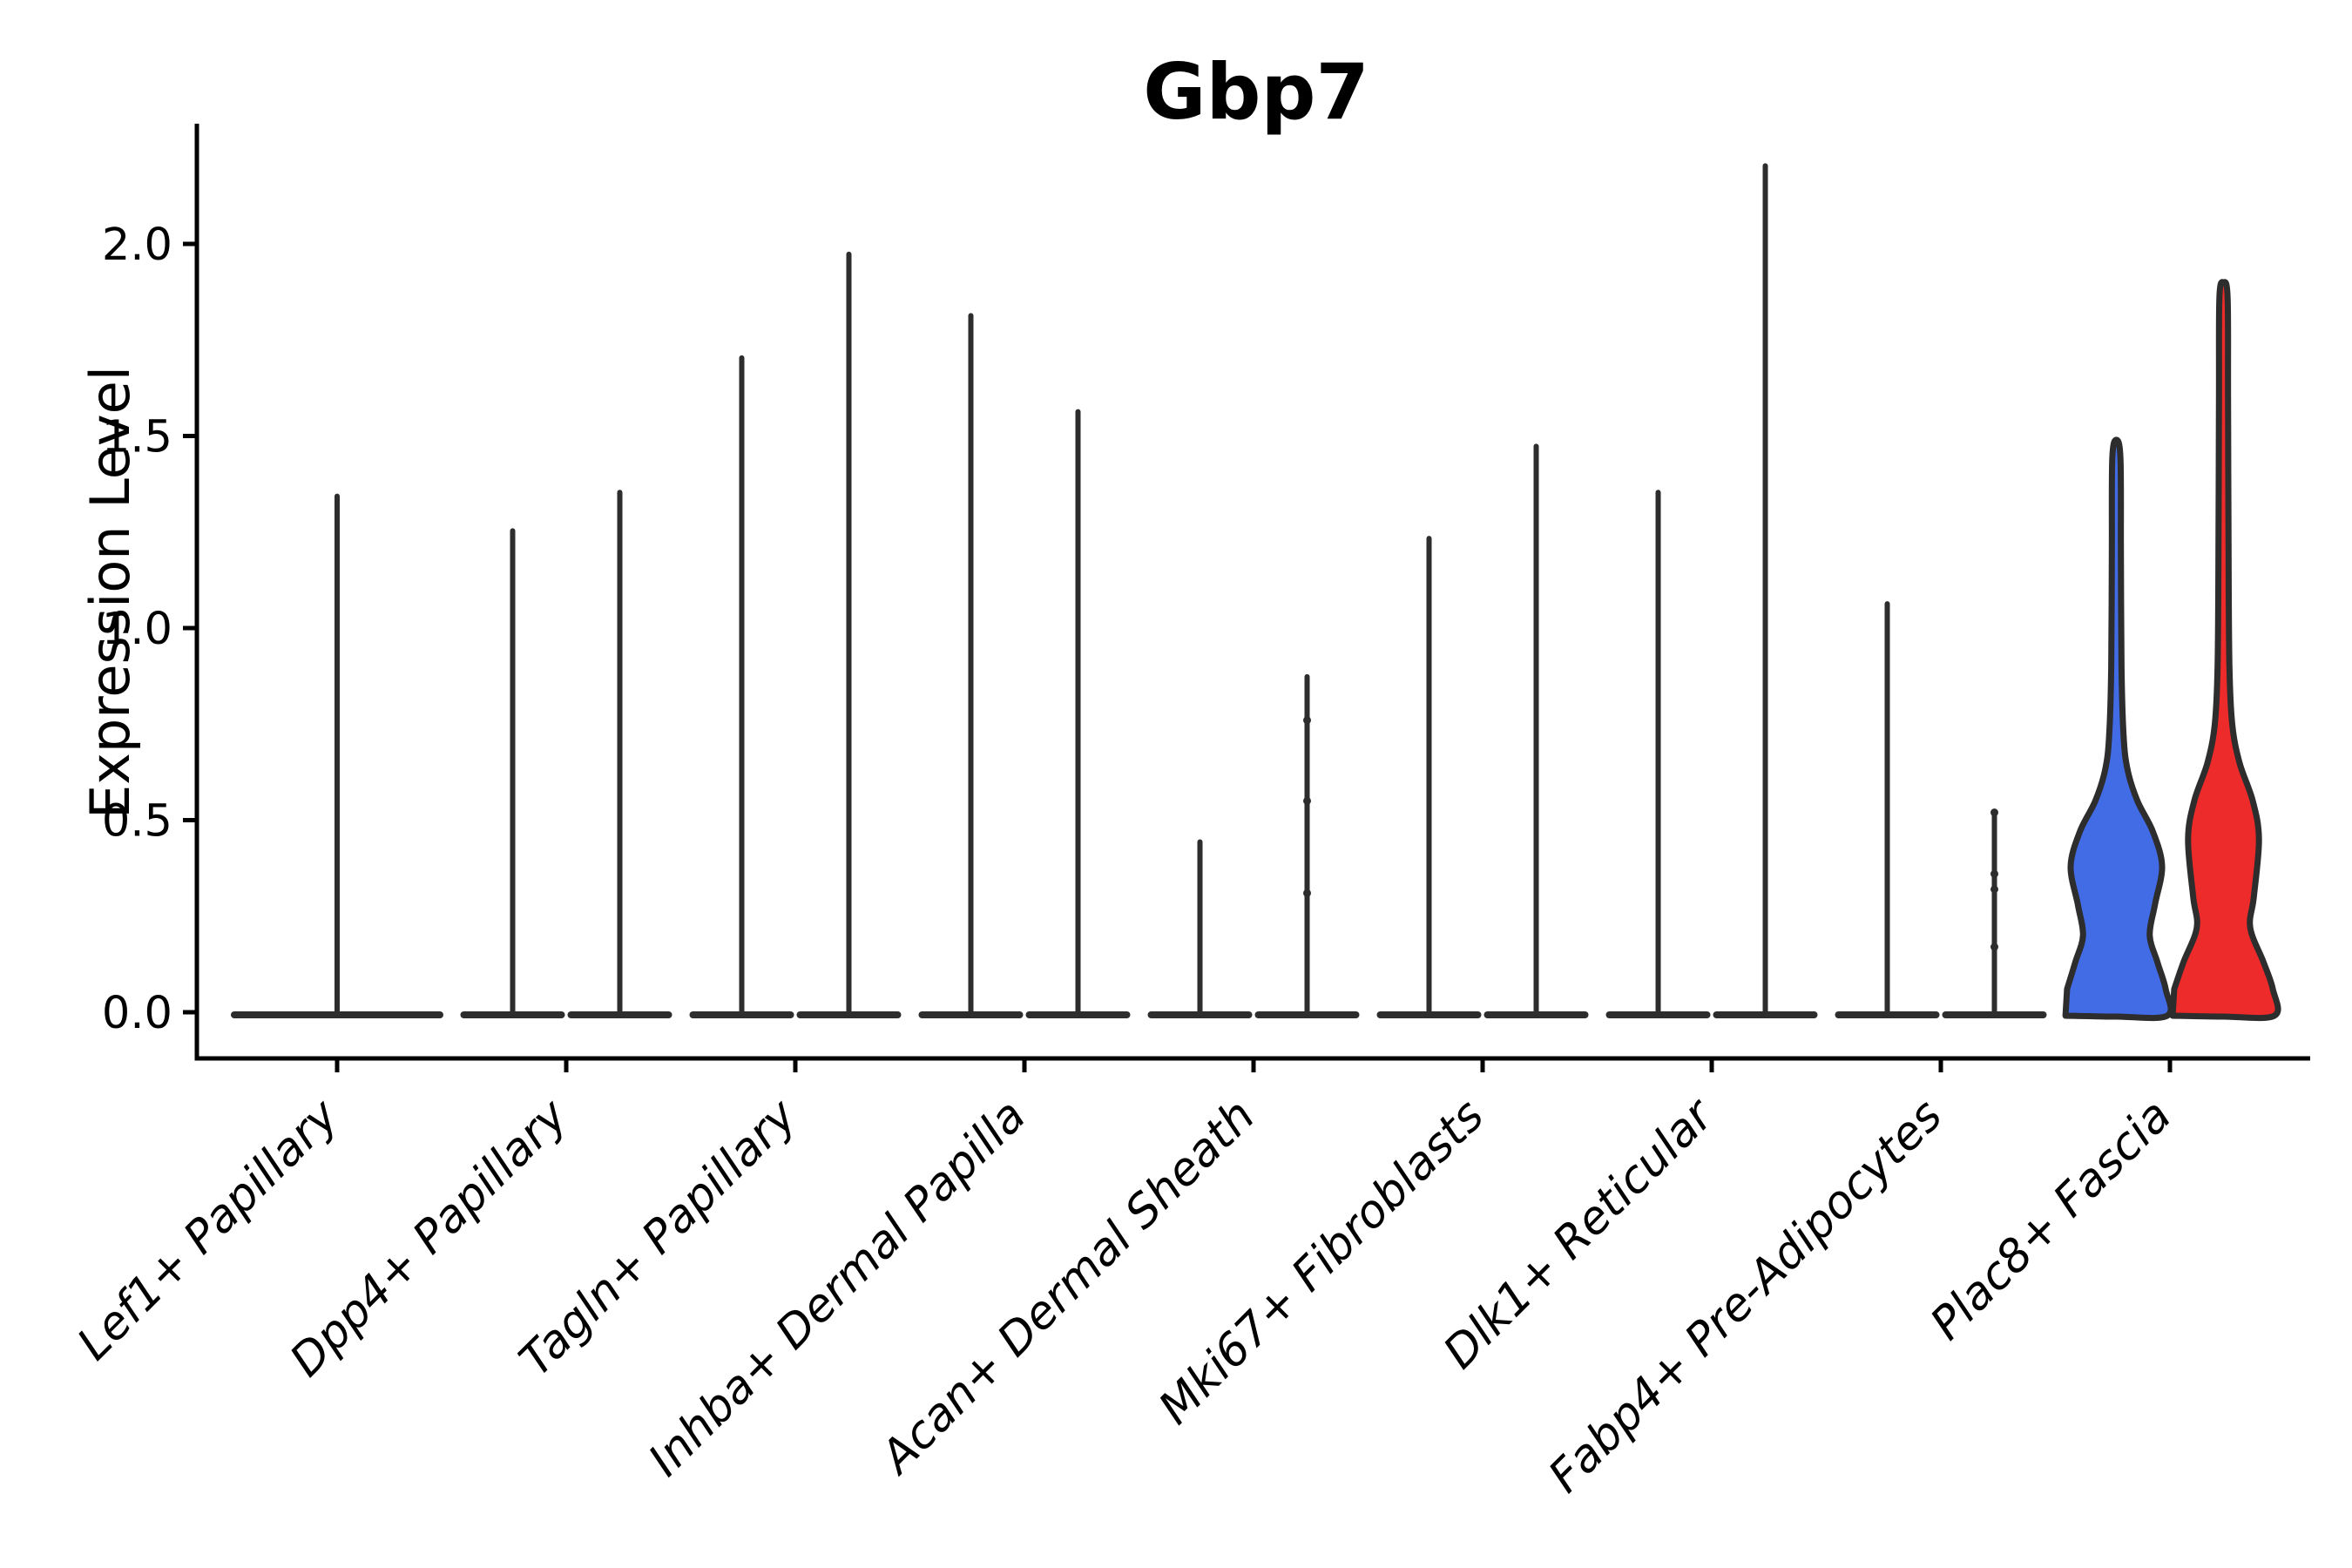  Describe the element at coordinates (1746, 1297) in the screenshot. I see `x-tick-label: Fabp4+ Pre-Adipocytes` at that location.